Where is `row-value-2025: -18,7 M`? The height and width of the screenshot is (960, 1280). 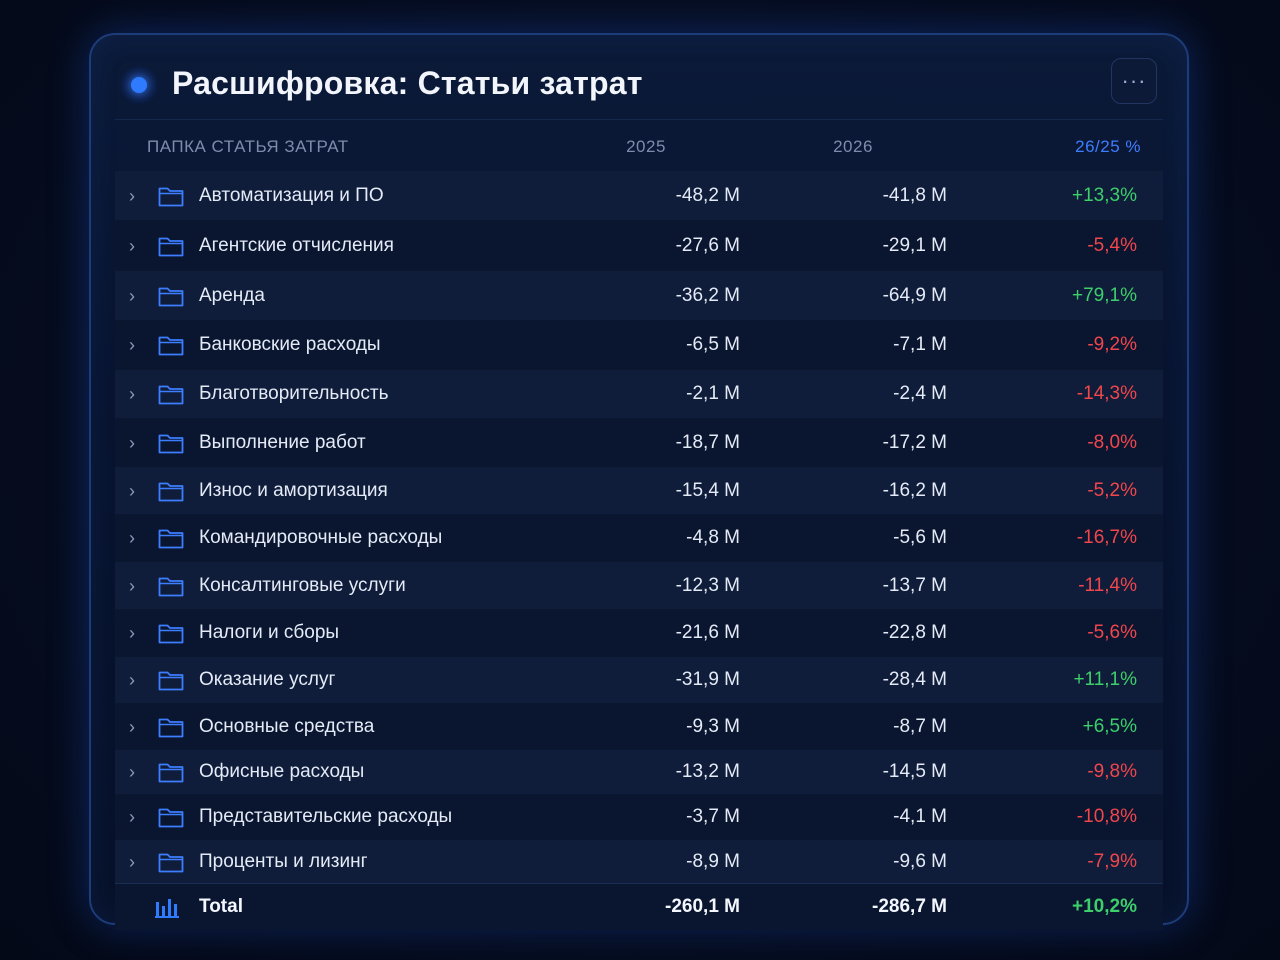
row-value-2025: -18,7 M is located at coordinates (707, 442).